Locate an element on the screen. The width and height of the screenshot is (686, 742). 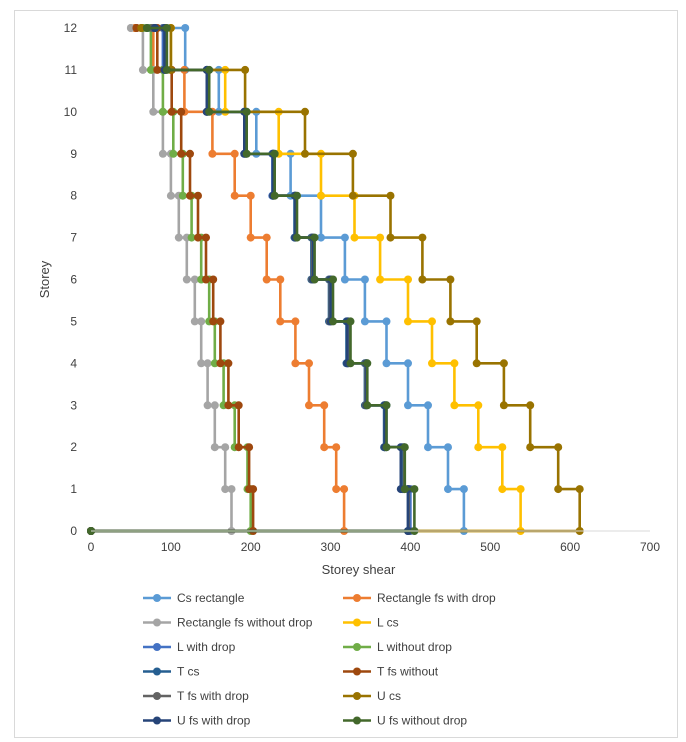
y-tick-label: 3 is located at coordinates (73, 405).